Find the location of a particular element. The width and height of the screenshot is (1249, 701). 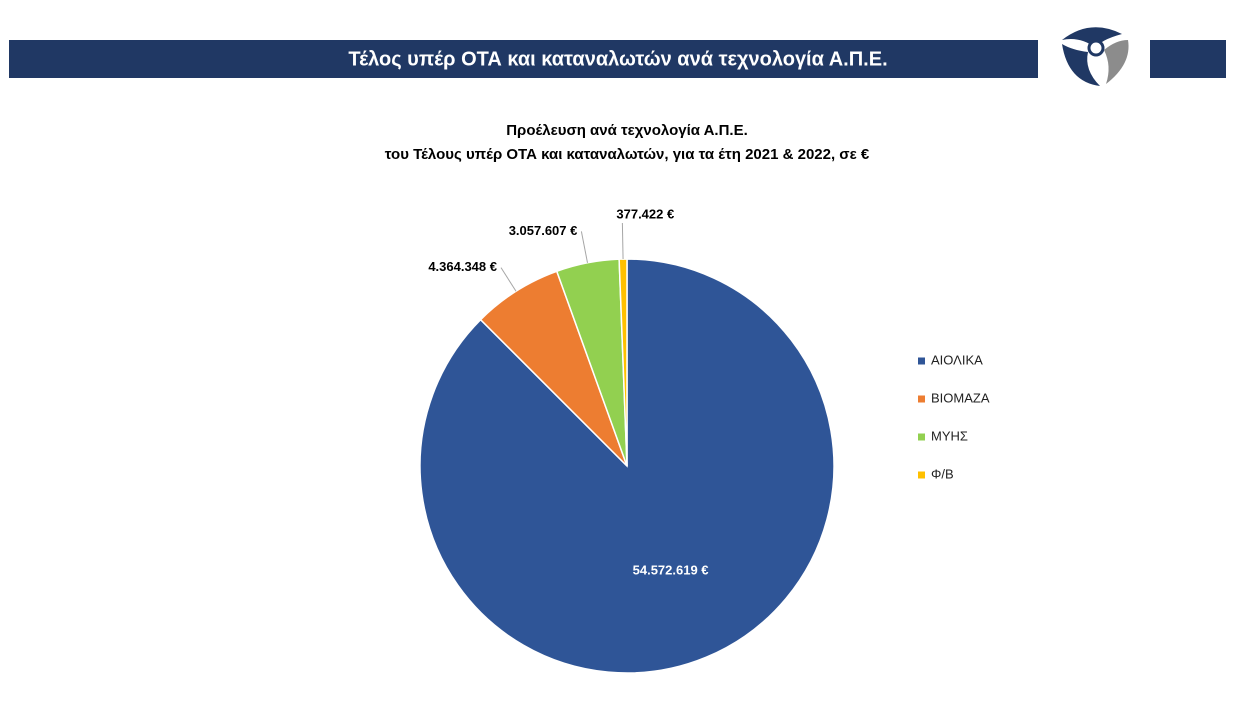

legend-label: ΒΙΟΜΑΖΑ is located at coordinates (960, 397).